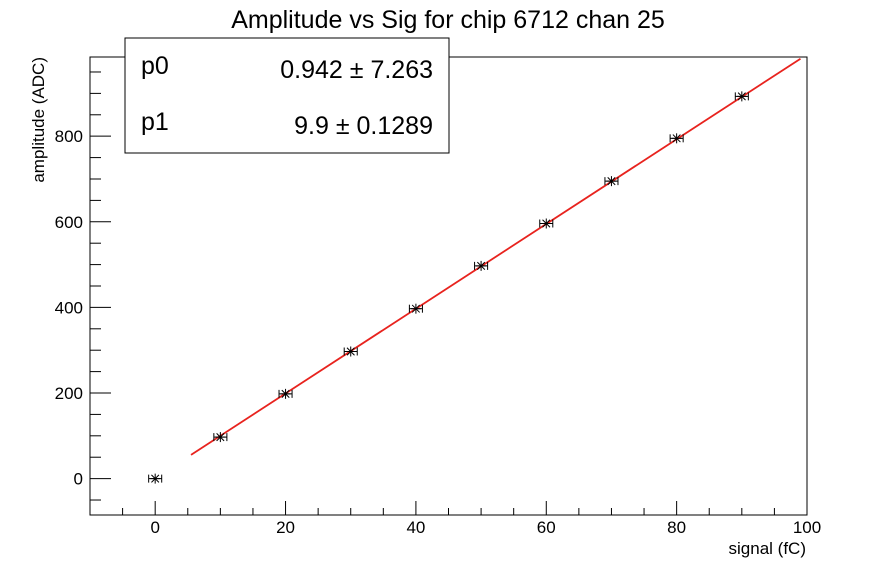 The width and height of the screenshot is (896, 572). I want to click on x-tick-label: 20, so click(285, 527).